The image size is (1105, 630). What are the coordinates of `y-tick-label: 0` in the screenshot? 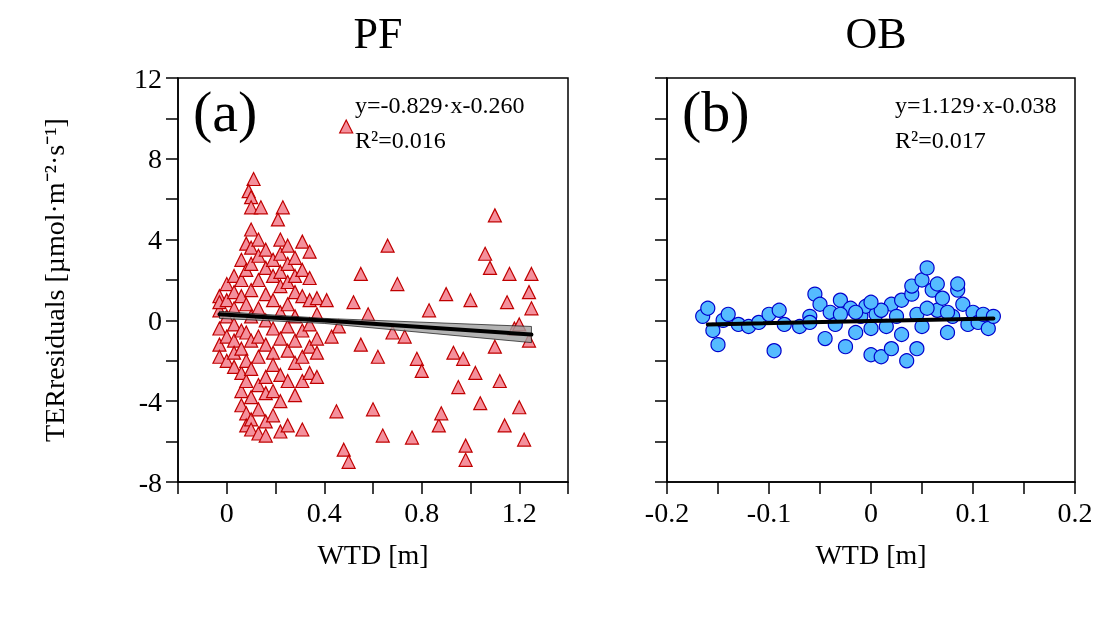 It's located at (155, 320).